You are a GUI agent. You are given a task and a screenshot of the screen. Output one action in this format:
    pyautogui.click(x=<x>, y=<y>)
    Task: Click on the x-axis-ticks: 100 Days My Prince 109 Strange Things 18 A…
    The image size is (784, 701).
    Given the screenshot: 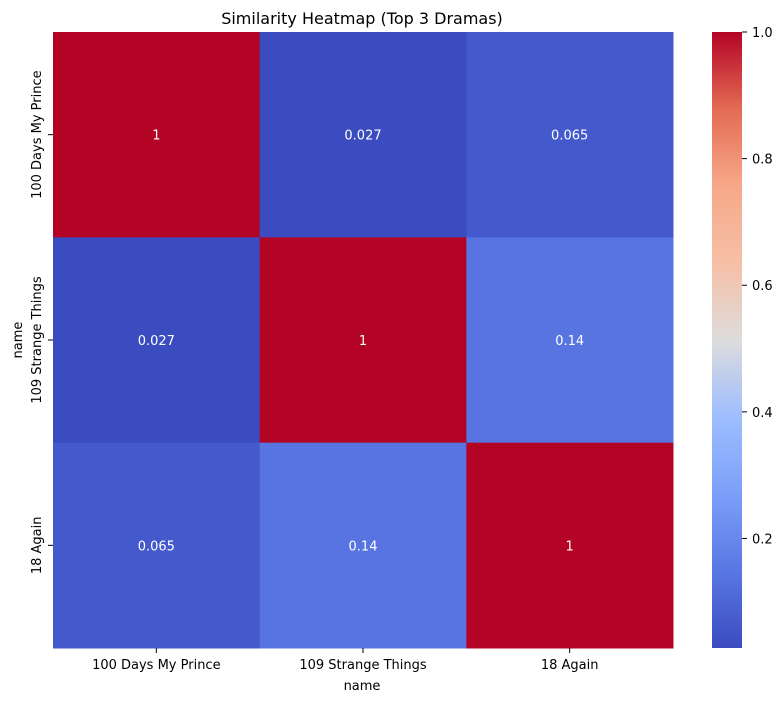 What is the action you would take?
    pyautogui.click(x=345, y=660)
    